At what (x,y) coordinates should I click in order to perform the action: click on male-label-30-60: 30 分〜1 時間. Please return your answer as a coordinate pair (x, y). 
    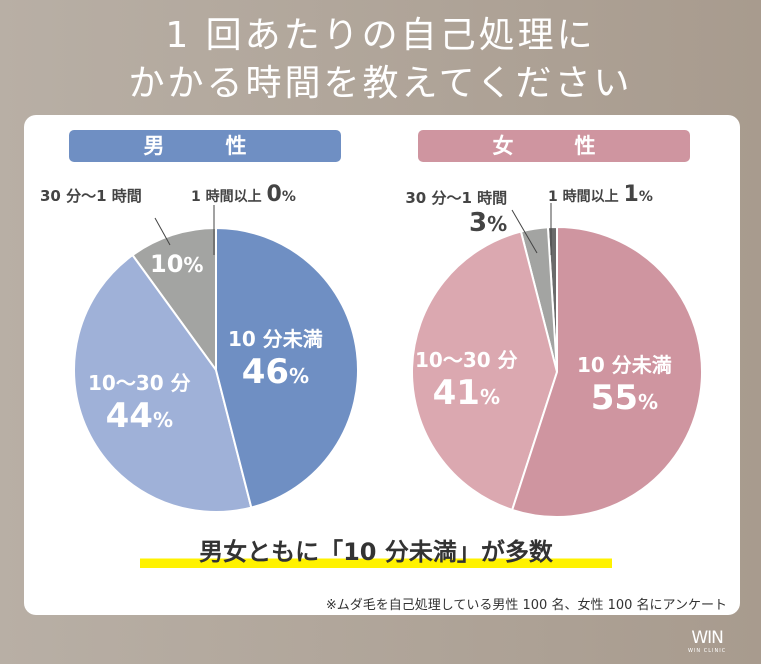
    Looking at the image, I should click on (91, 196).